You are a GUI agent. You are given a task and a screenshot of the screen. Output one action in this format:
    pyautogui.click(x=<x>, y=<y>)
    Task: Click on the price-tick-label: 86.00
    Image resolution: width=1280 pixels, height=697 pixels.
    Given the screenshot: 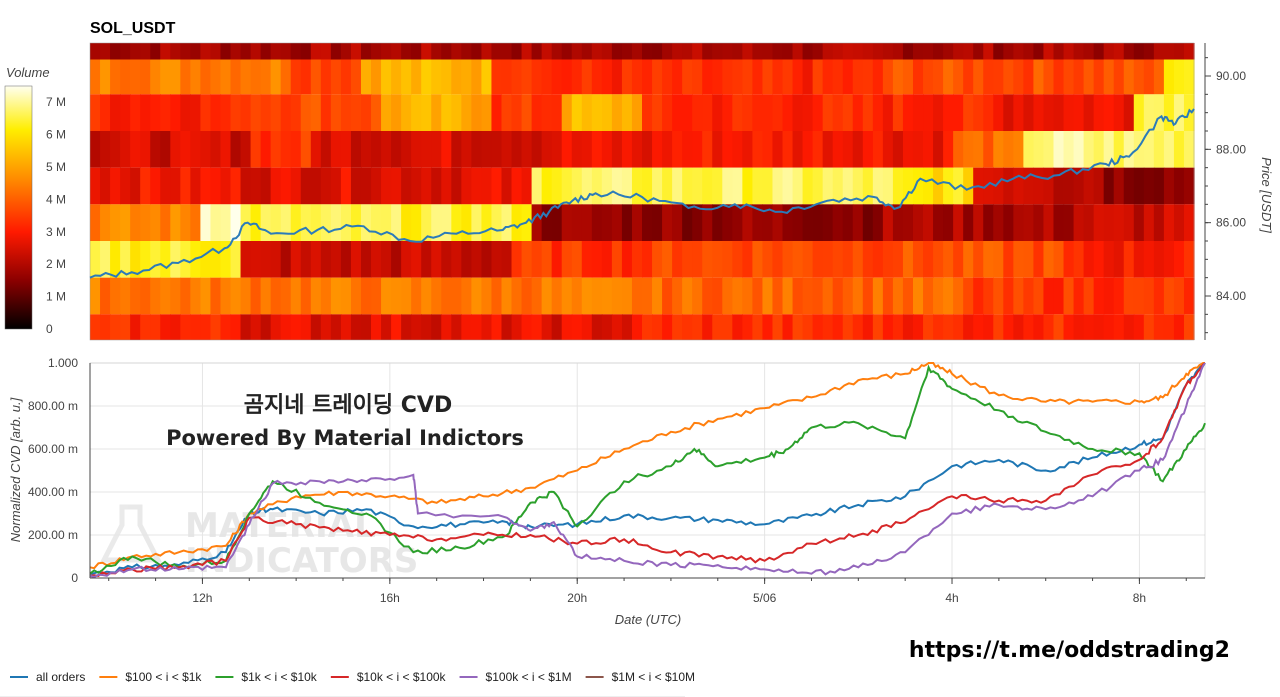 What is the action you would take?
    pyautogui.click(x=1231, y=223)
    